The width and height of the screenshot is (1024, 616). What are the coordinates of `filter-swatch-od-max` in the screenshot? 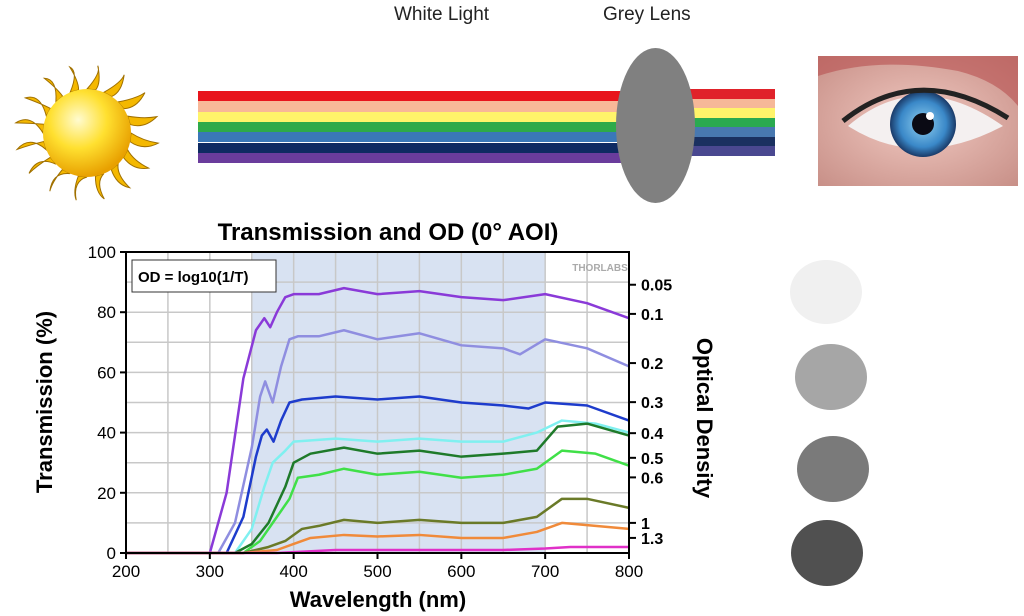 It's located at (827, 553).